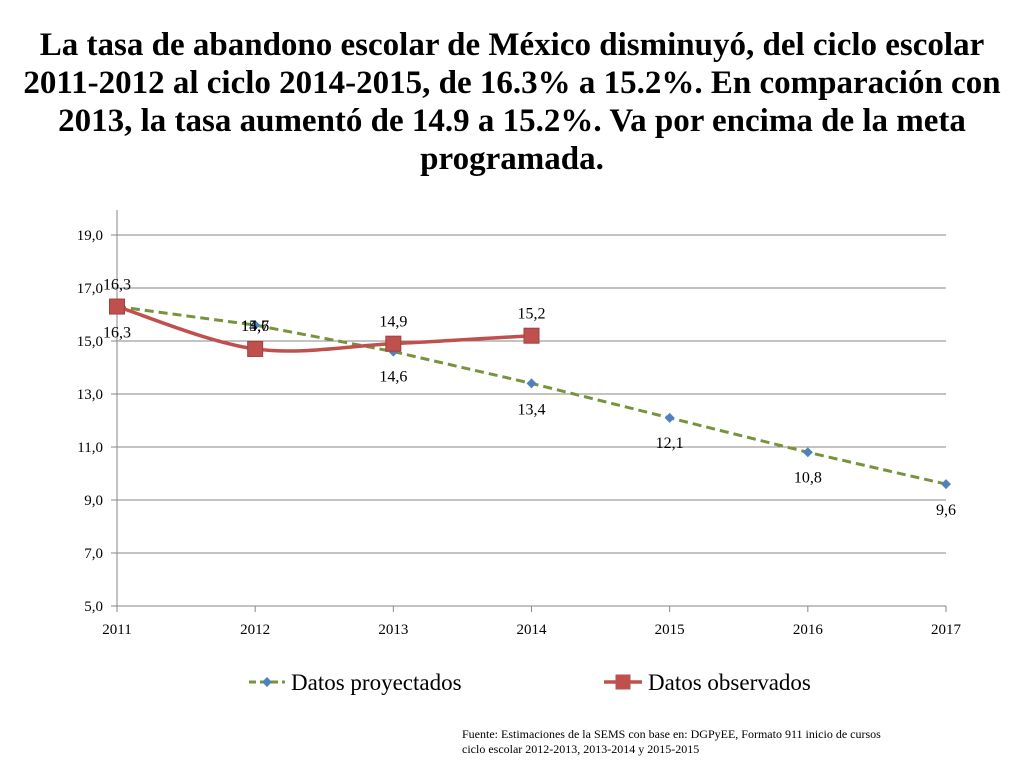  What do you see at coordinates (532, 314) in the screenshot?
I see `data-label-datos-observados: 15,2` at bounding box center [532, 314].